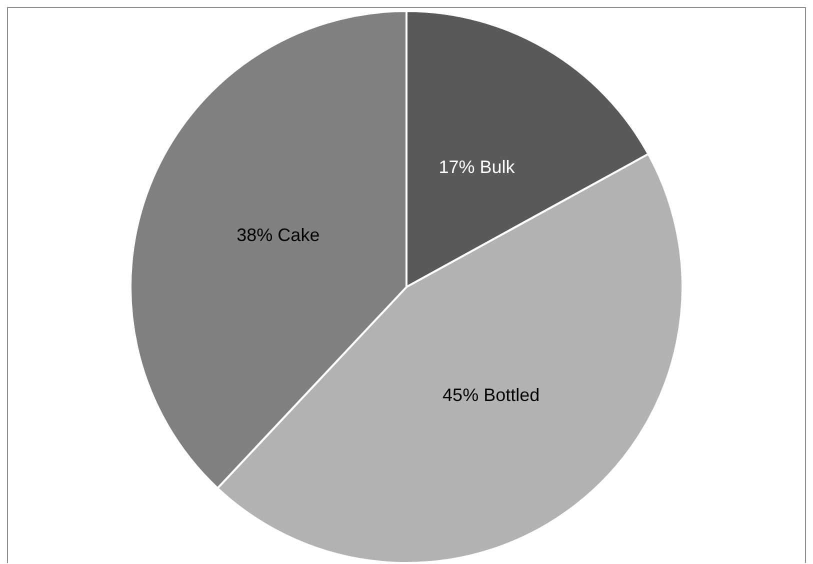 The image size is (813, 564). What do you see at coordinates (278, 235) in the screenshot?
I see `slice-label: 38% Cake` at bounding box center [278, 235].